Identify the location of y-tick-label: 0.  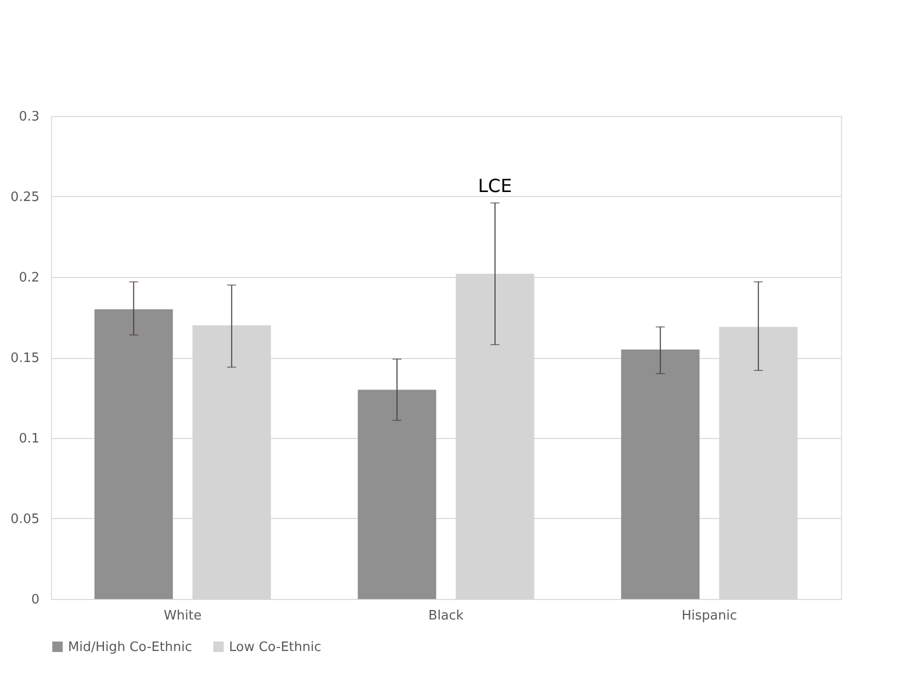
(35, 600).